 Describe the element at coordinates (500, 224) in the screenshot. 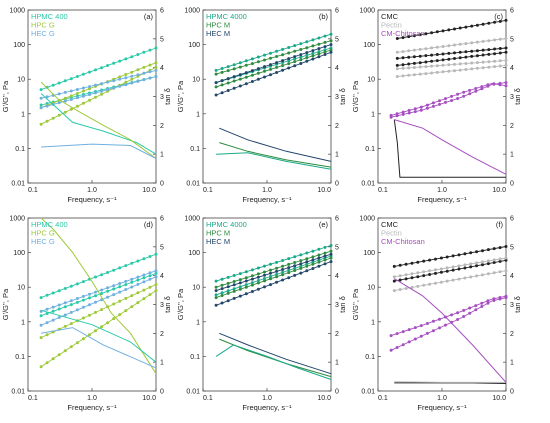

I see `panel-label: (f)` at that location.